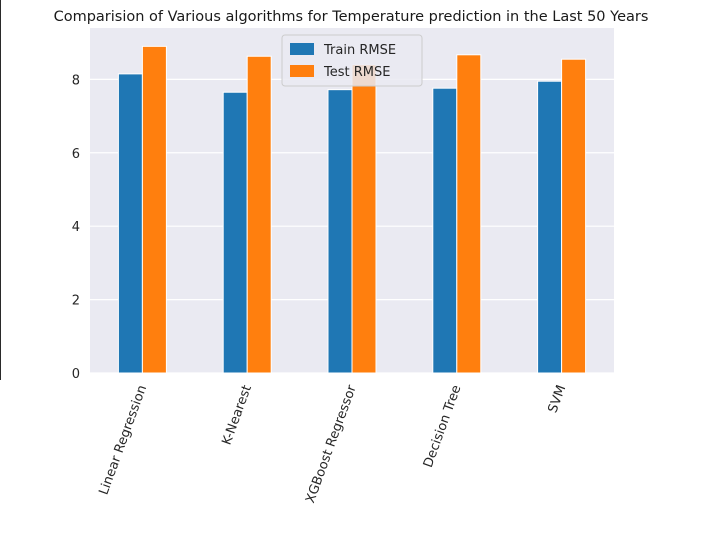 The height and width of the screenshot is (538, 703). I want to click on legend: Train RMSE Test RMSE, so click(352, 60).